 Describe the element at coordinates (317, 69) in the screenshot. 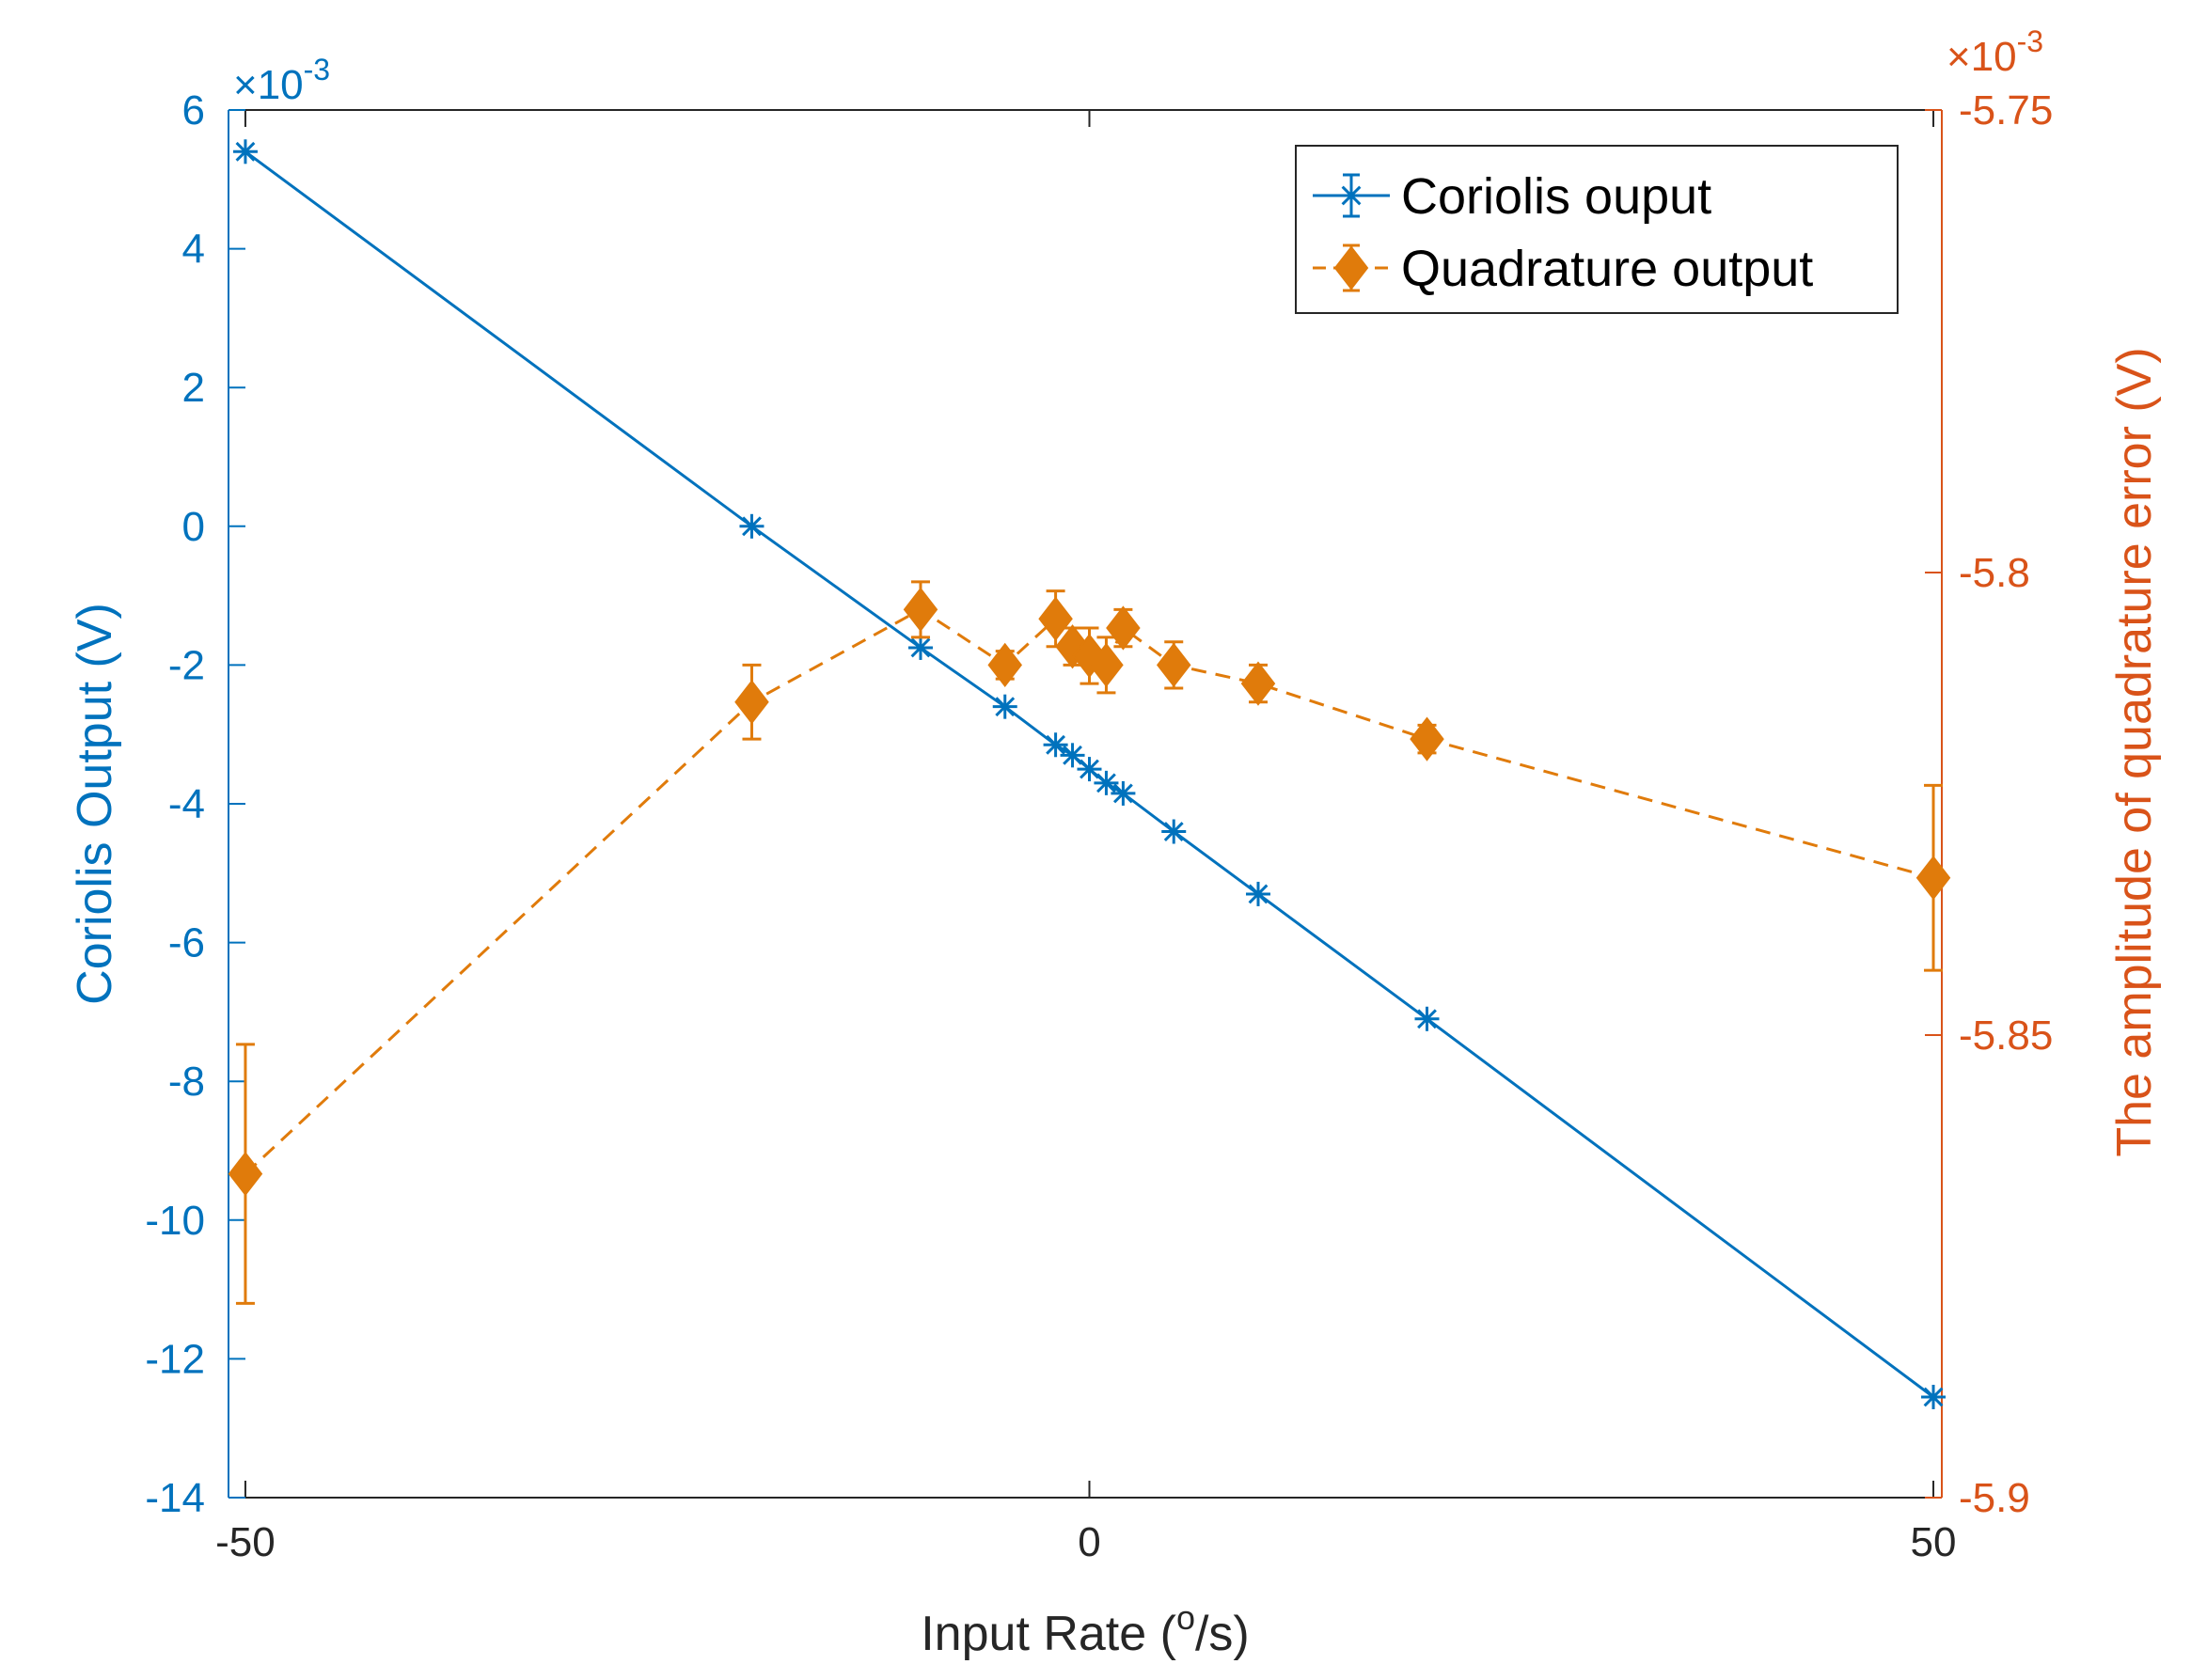

I see `y-left-multiplier-exp: -3` at that location.